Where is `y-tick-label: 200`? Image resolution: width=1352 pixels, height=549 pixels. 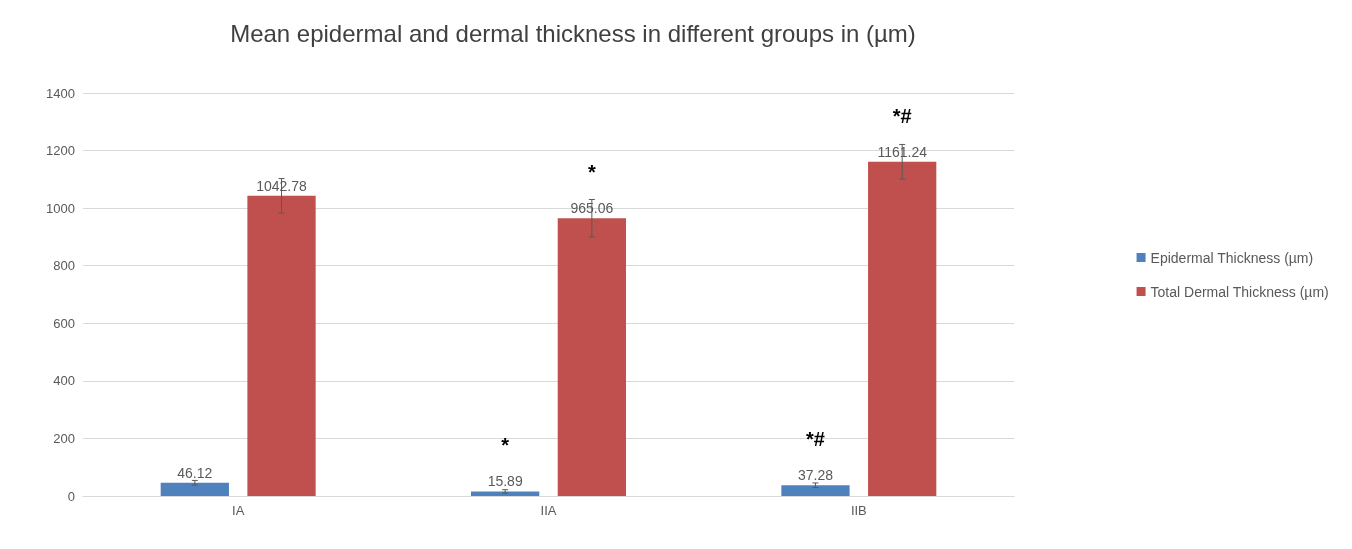
y-tick-label: 200 is located at coordinates (64, 438).